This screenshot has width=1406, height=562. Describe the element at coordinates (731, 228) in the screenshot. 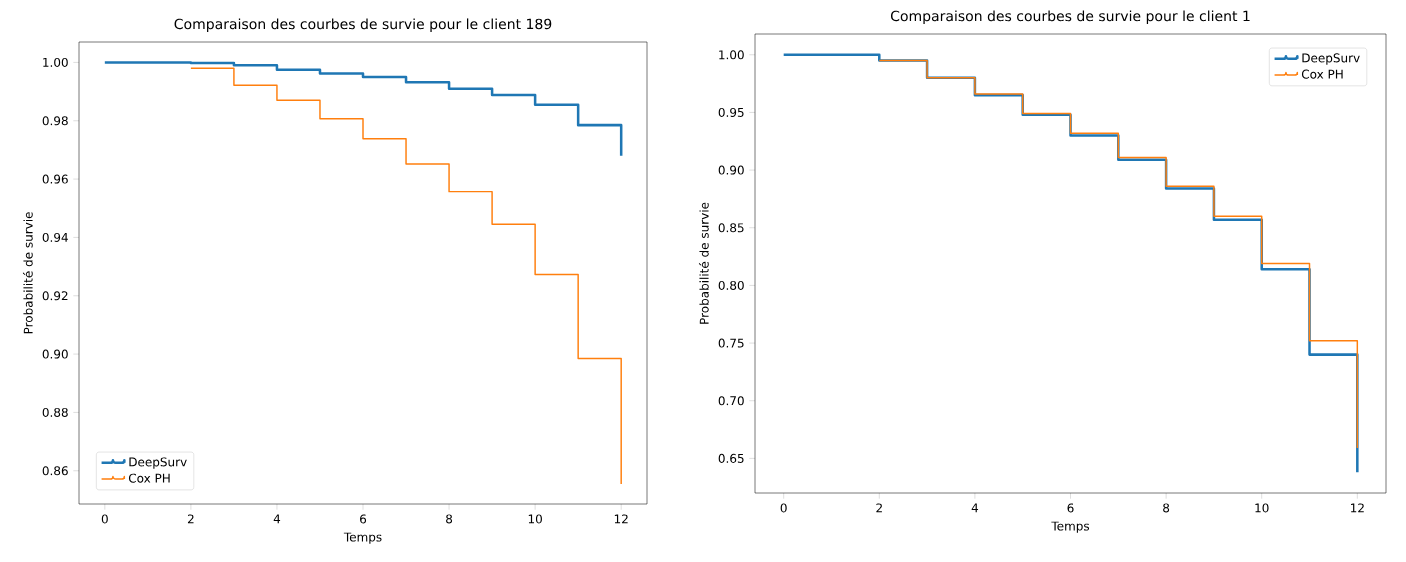

I see `y-tick-label: 0.85` at that location.